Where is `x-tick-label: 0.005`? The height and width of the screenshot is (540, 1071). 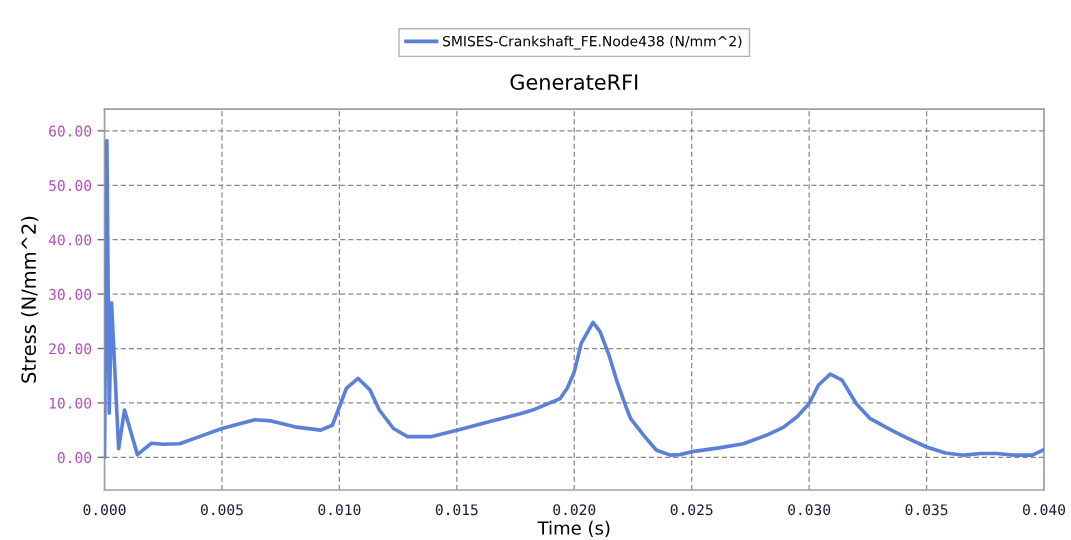 x-tick-label: 0.005 is located at coordinates (221, 510).